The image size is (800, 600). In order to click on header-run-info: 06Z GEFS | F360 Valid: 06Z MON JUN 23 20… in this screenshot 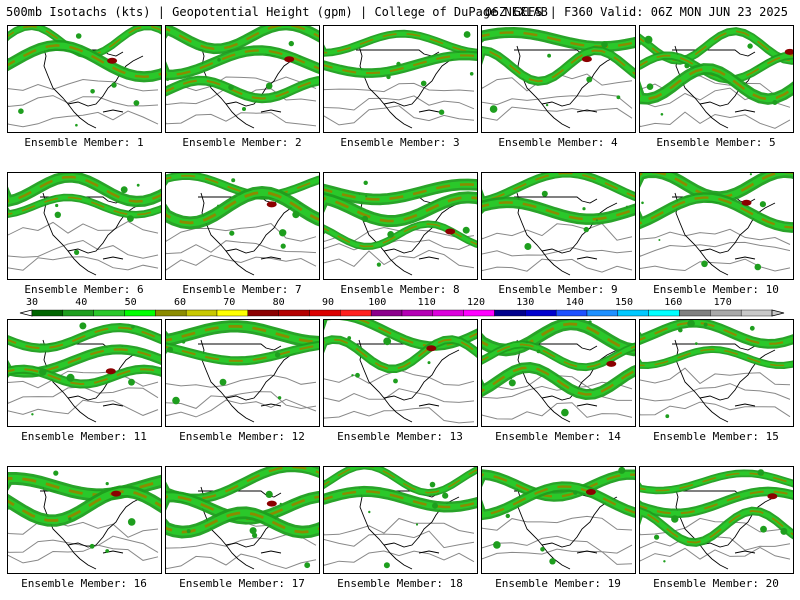, I will do `click(636, 12)`.